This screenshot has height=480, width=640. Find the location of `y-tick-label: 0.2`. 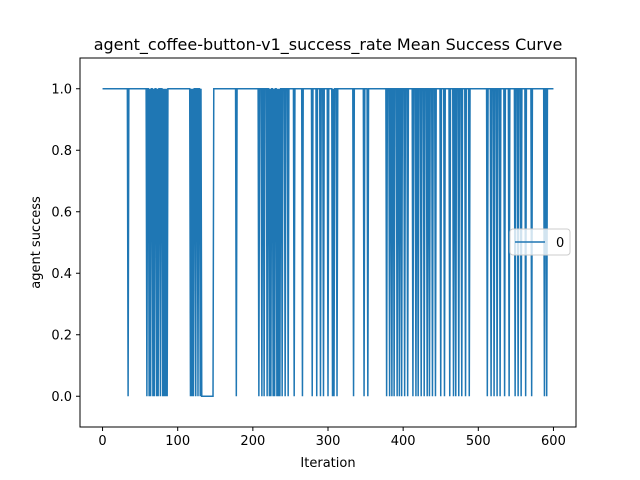

y-tick-label: 0.2 is located at coordinates (61, 335).